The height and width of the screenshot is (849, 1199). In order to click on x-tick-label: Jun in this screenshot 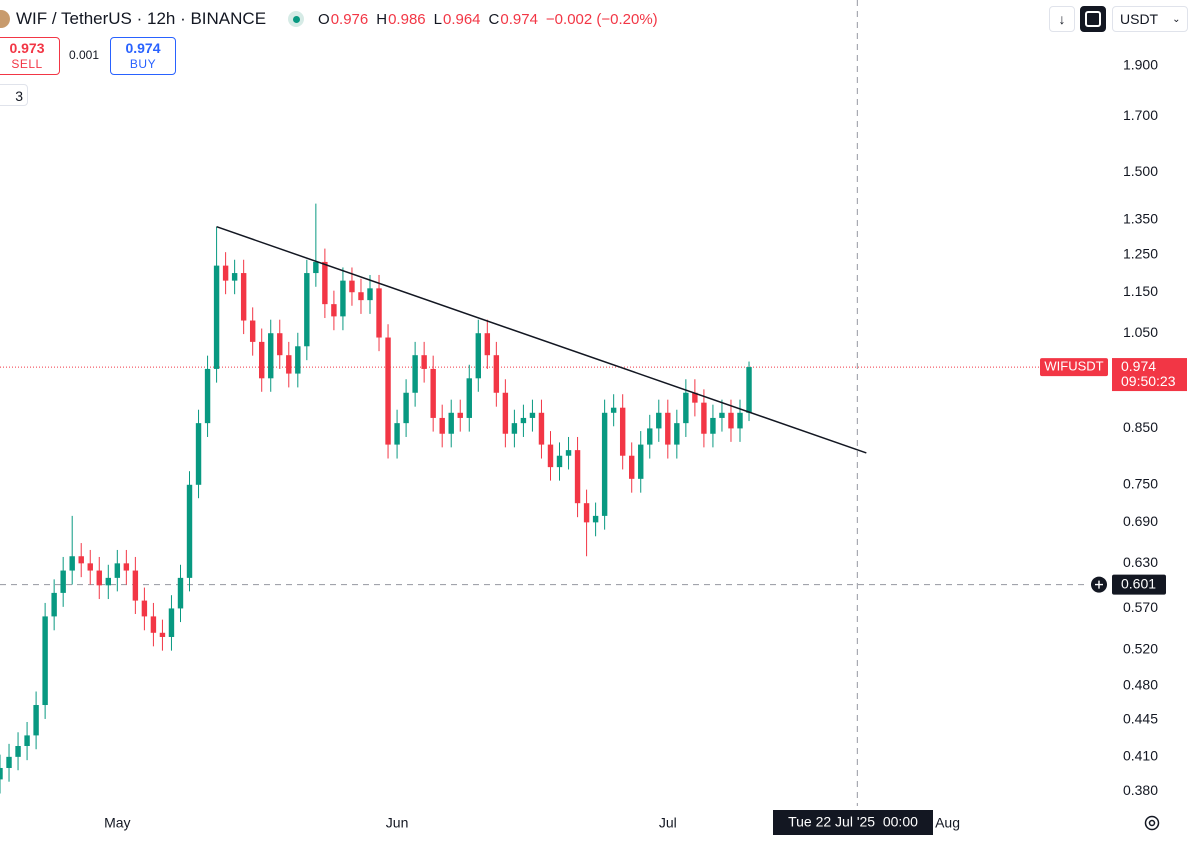, I will do `click(397, 823)`.